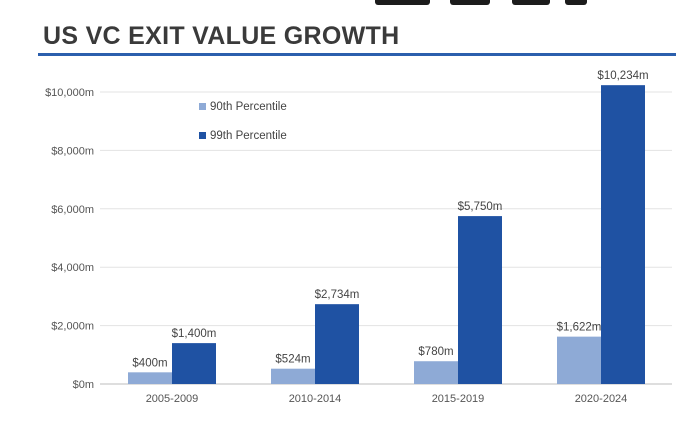  What do you see at coordinates (622, 76) in the screenshot?
I see `data-label: $10,234m` at bounding box center [622, 76].